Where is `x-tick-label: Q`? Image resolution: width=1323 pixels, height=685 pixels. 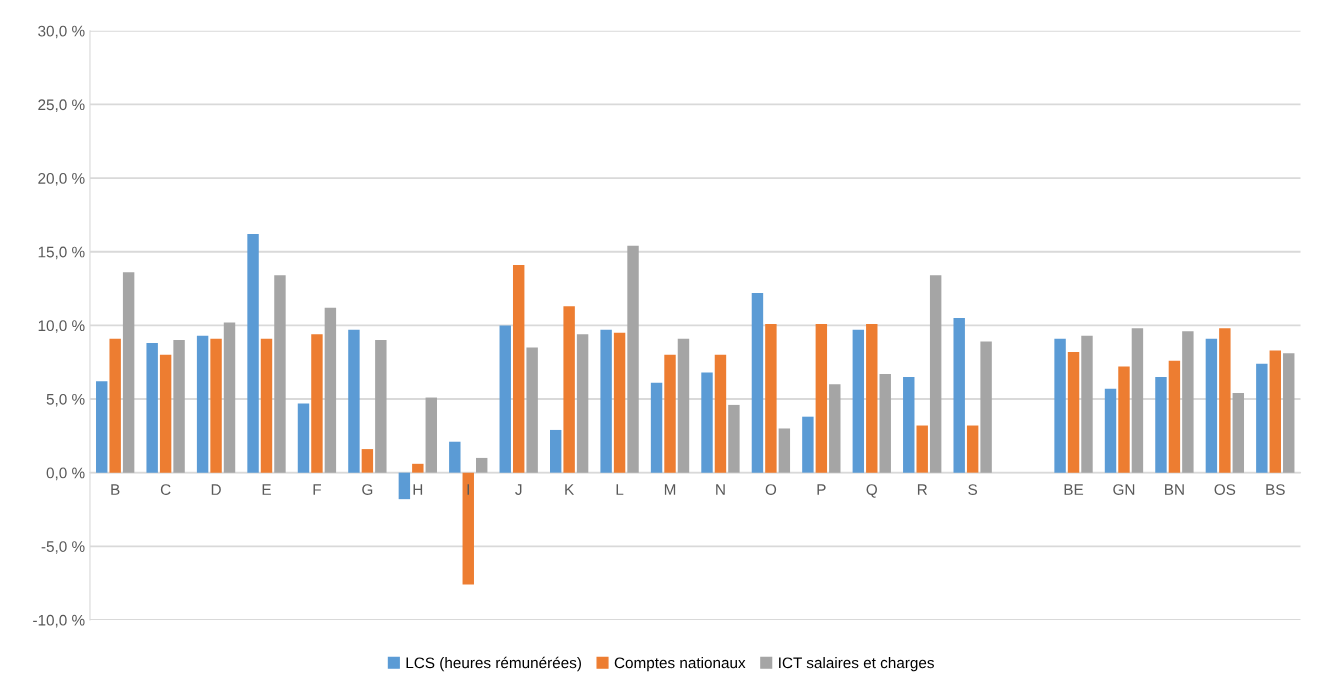
x-tick-label: Q is located at coordinates (871, 491).